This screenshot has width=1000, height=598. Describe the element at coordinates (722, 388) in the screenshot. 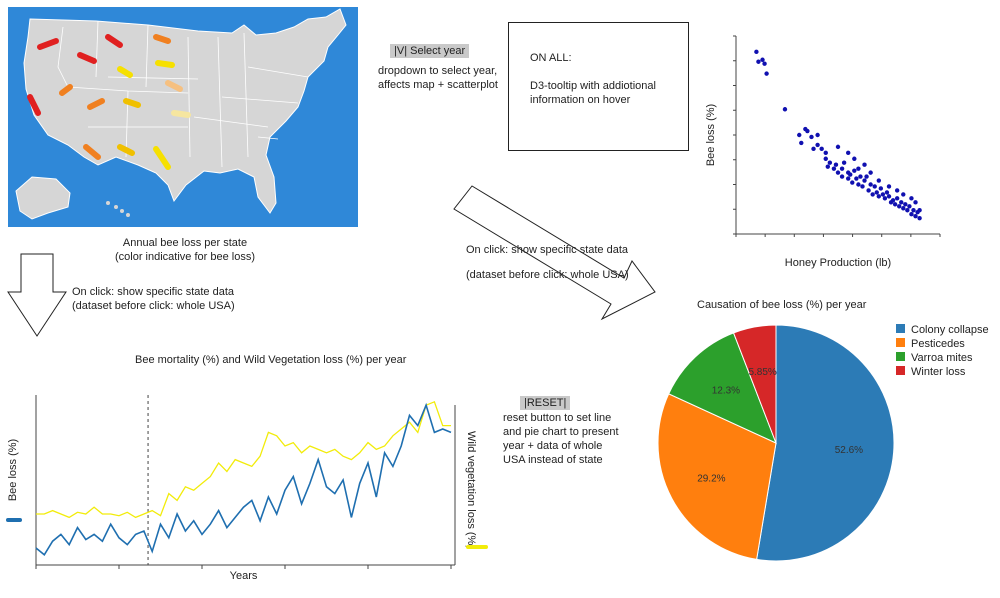

I see `pie-slice-varroa-mites` at that location.